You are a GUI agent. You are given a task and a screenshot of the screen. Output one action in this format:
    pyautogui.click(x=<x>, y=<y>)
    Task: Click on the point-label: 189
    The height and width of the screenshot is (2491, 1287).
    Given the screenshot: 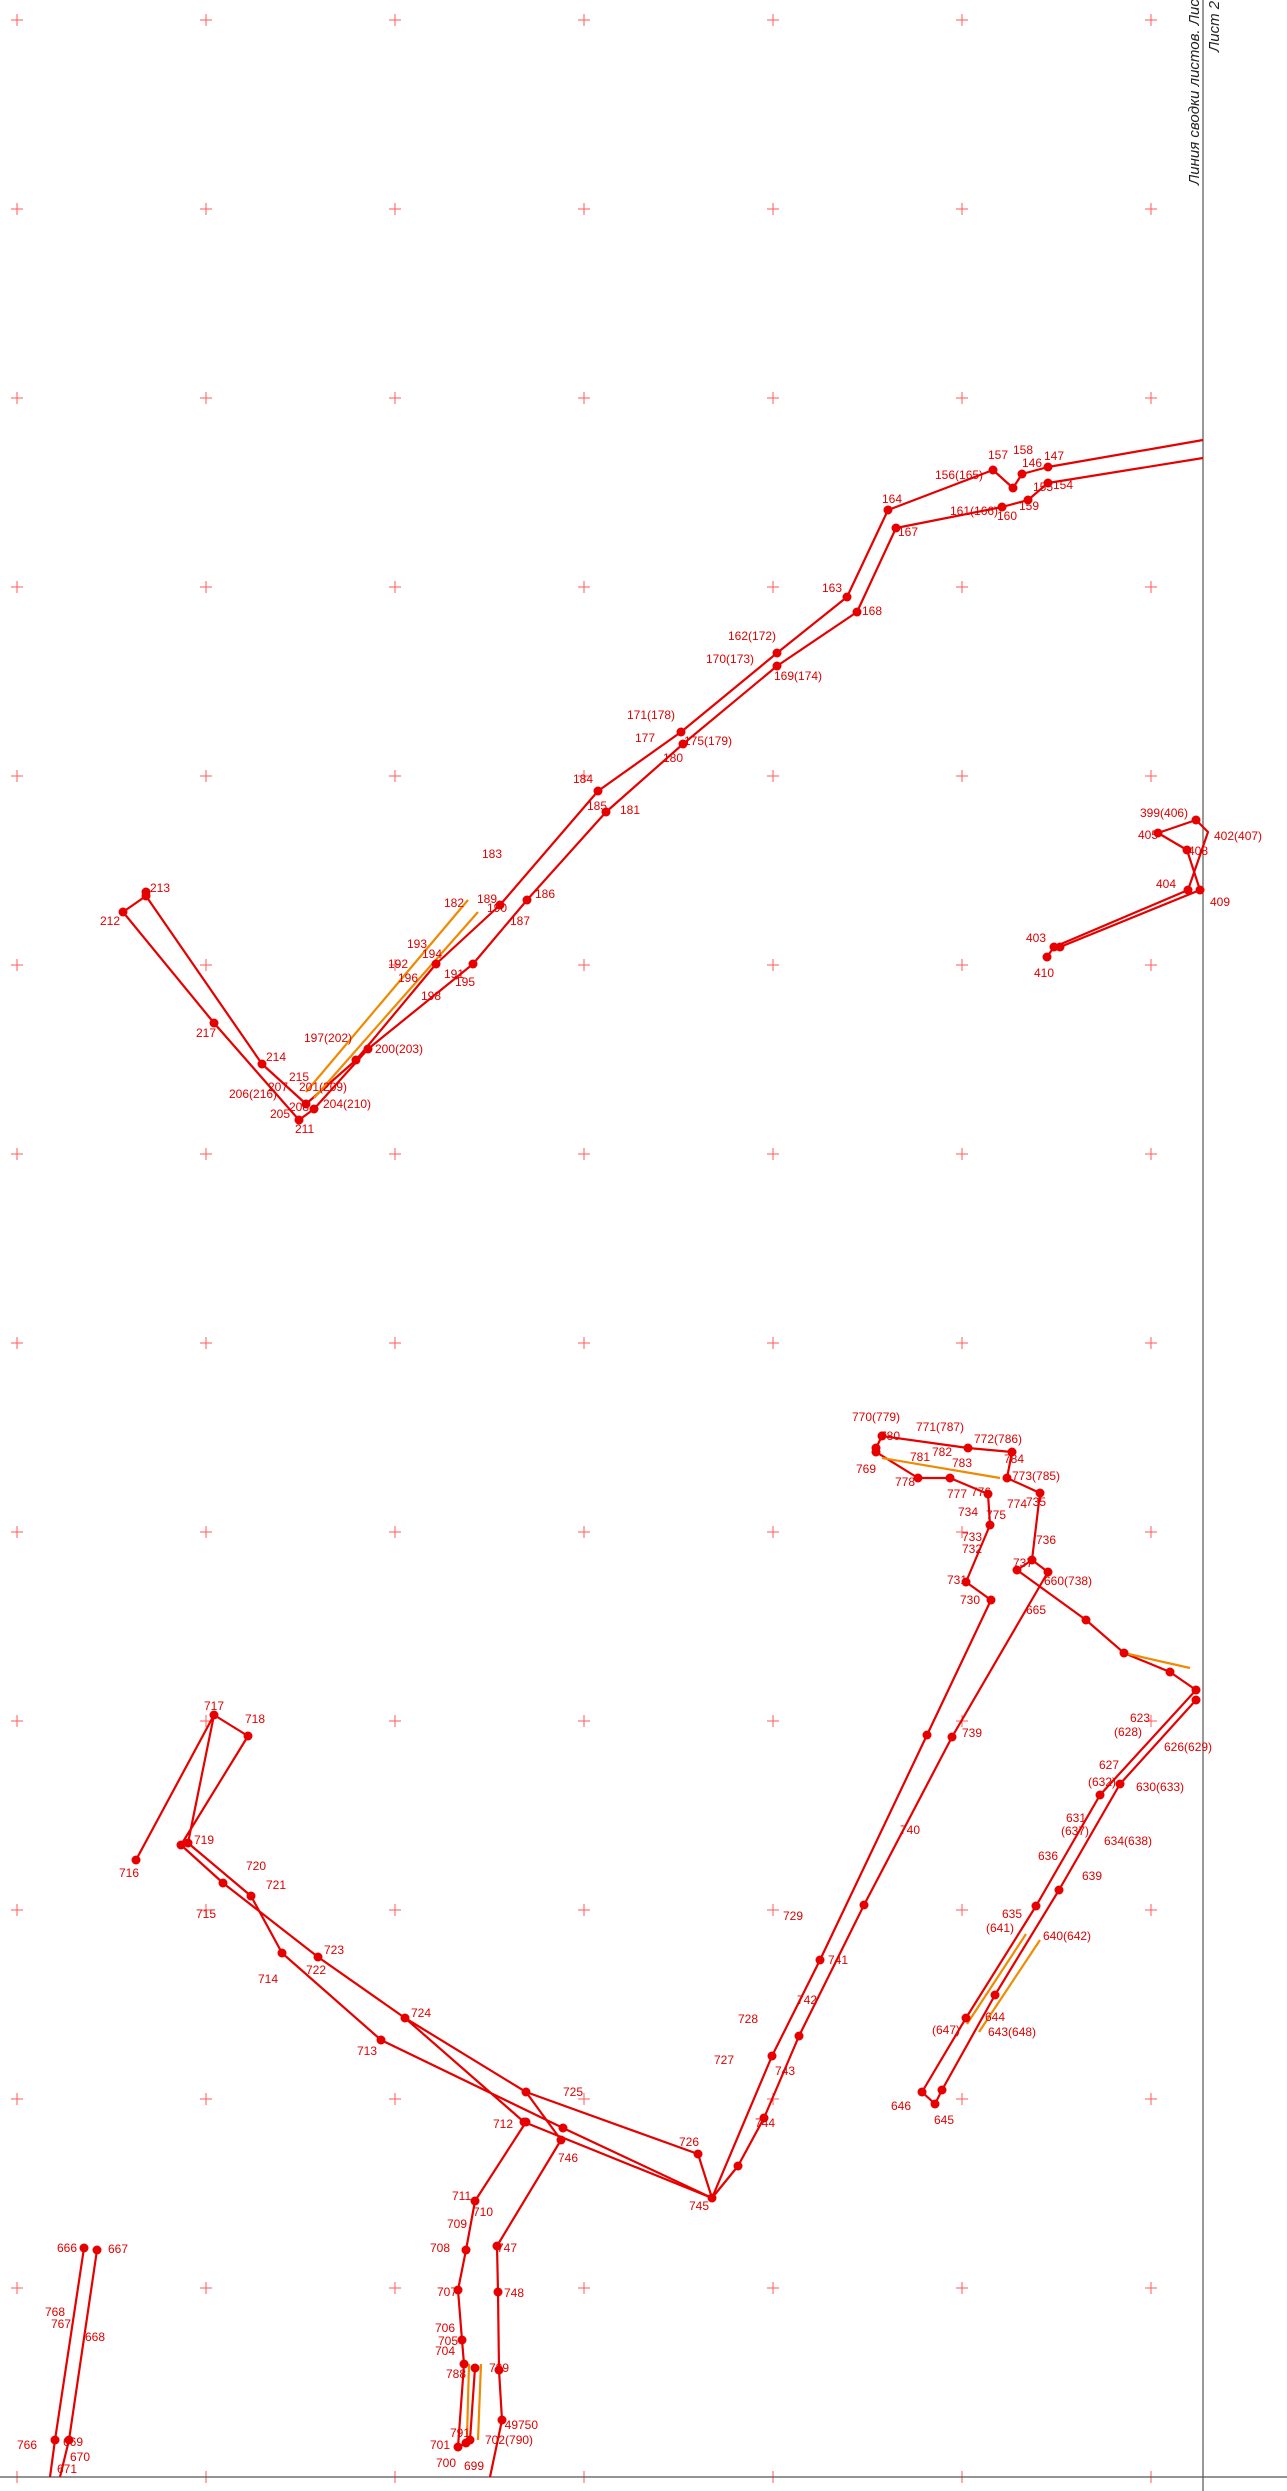 What is the action you would take?
    pyautogui.click(x=487, y=899)
    